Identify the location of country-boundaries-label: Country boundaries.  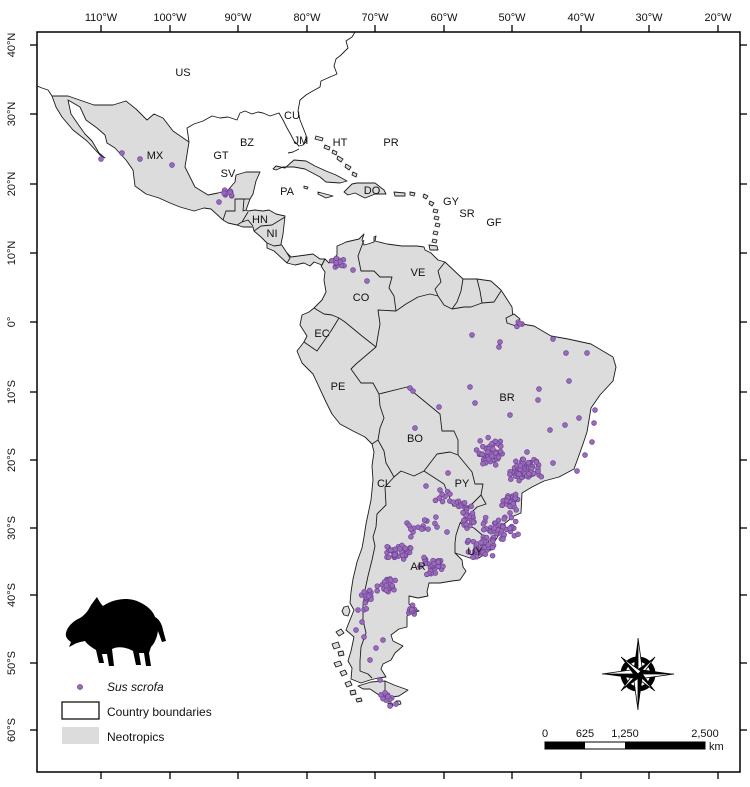
(159, 712).